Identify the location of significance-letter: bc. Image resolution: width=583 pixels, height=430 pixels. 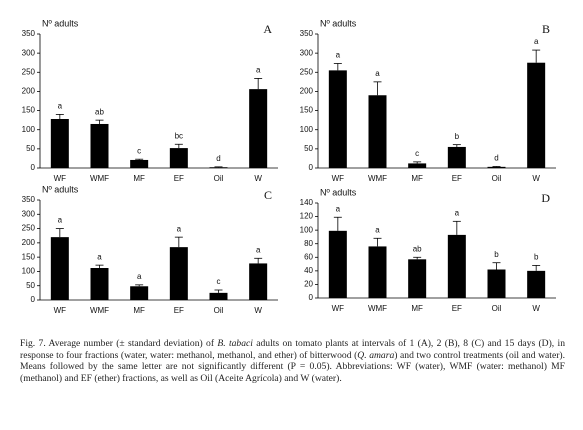
(179, 135).